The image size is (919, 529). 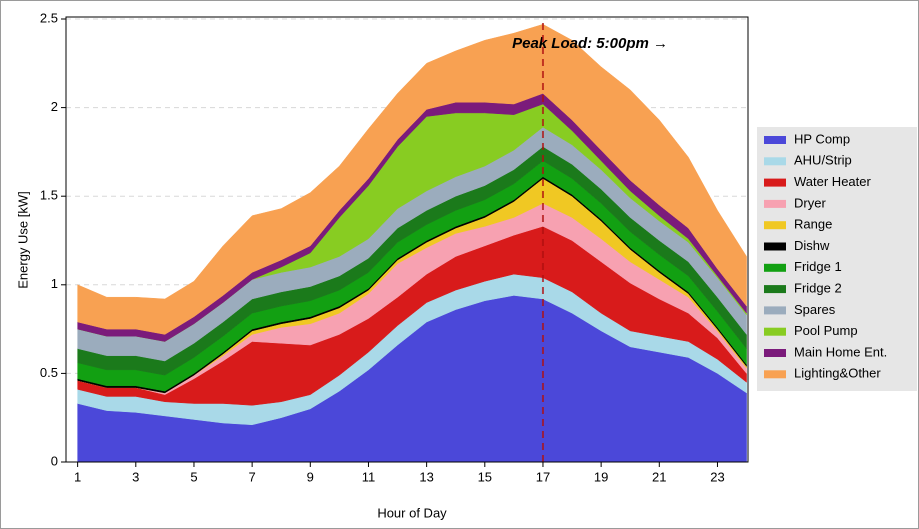 What do you see at coordinates (601, 476) in the screenshot?
I see `x-tick-label: 19` at bounding box center [601, 476].